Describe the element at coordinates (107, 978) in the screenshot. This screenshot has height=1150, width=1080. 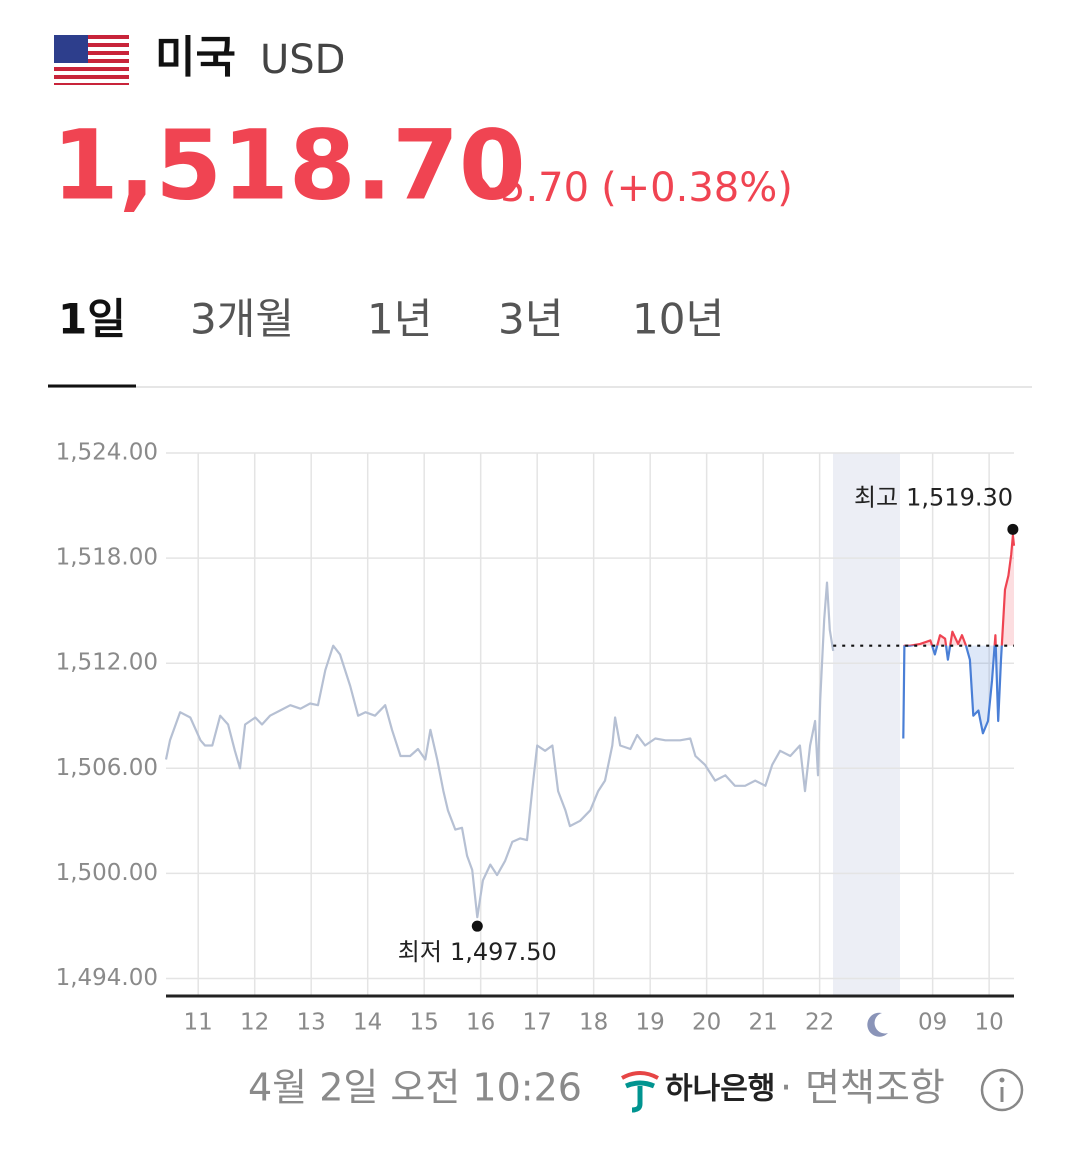
I see `y-tick-label: 1,494.00` at that location.